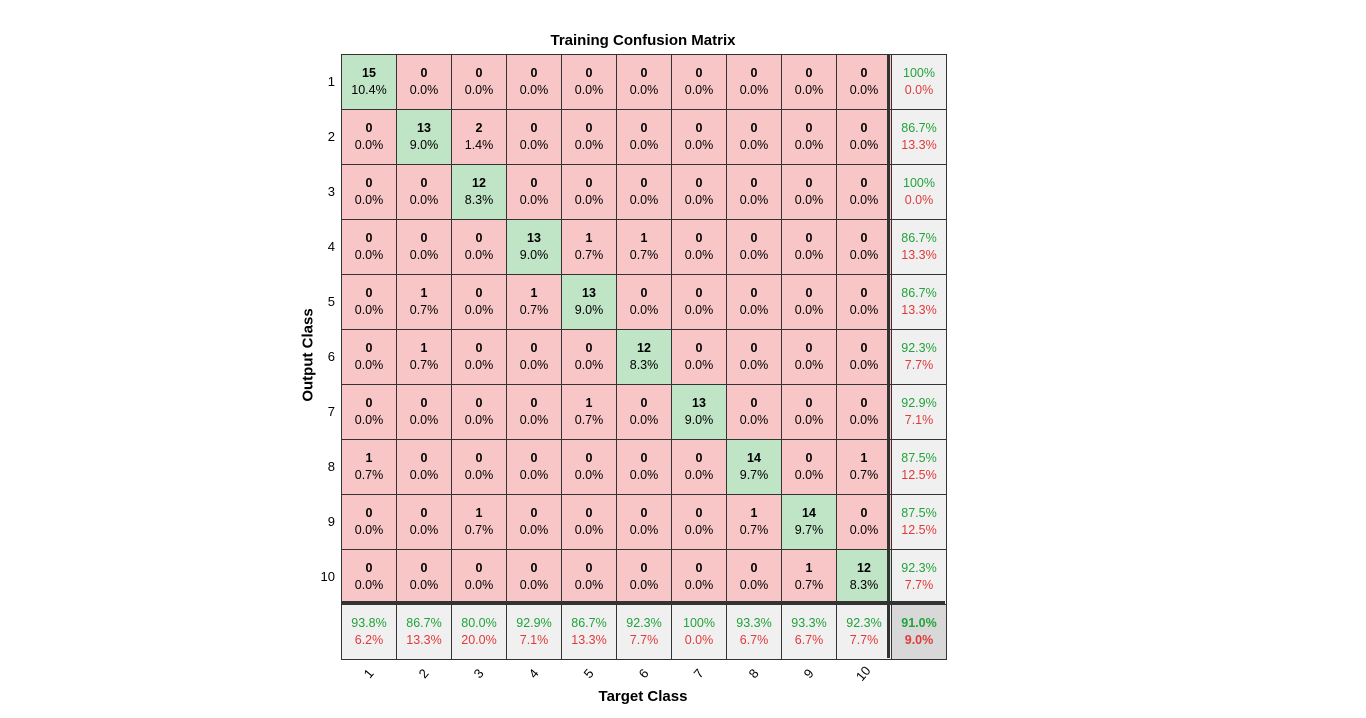 This screenshot has width=1366, height=718. What do you see at coordinates (644, 365) in the screenshot?
I see `cell-percent: 8.3%` at bounding box center [644, 365].